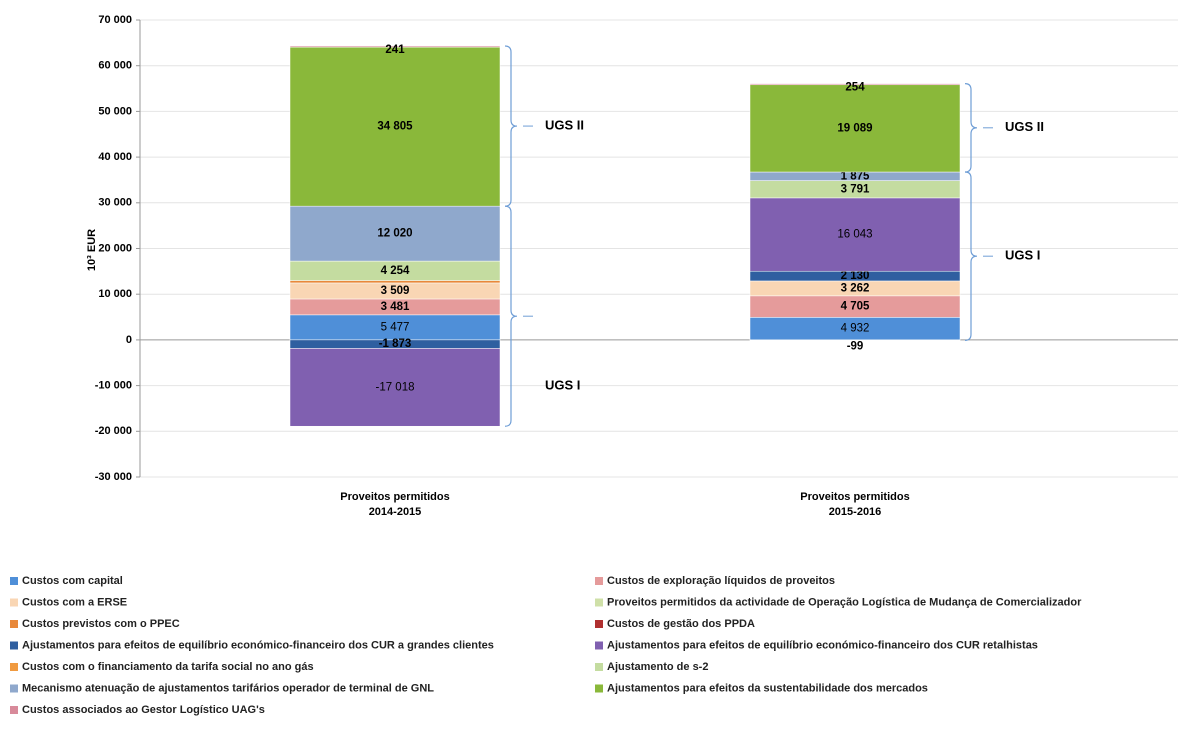 This screenshot has width=1181, height=744. Describe the element at coordinates (855, 189) in the screenshot. I see `data-label: 3 791` at that location.